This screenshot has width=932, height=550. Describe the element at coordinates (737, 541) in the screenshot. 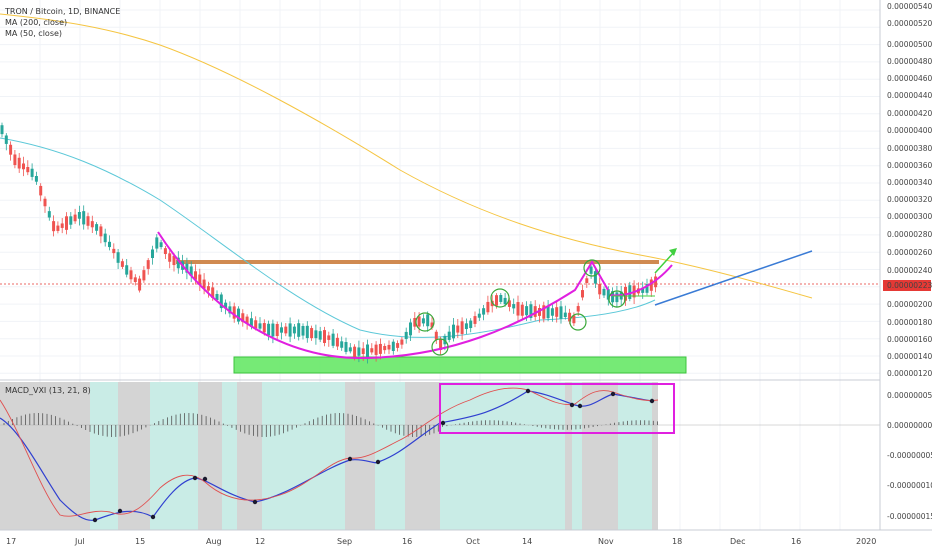

I see `time-tick-label: Dec` at that location.